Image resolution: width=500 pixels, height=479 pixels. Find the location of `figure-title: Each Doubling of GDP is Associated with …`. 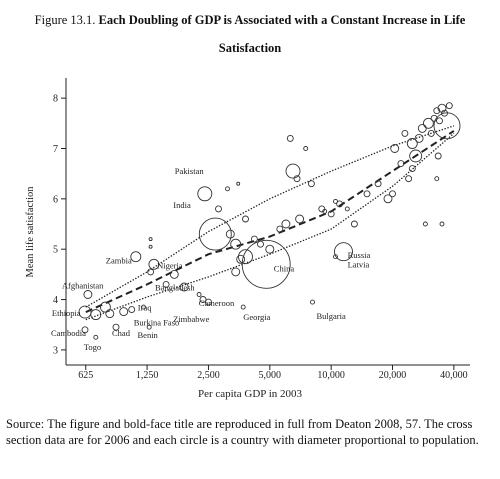

figure-title: Each Doubling of GDP is Associated with … is located at coordinates (282, 34).